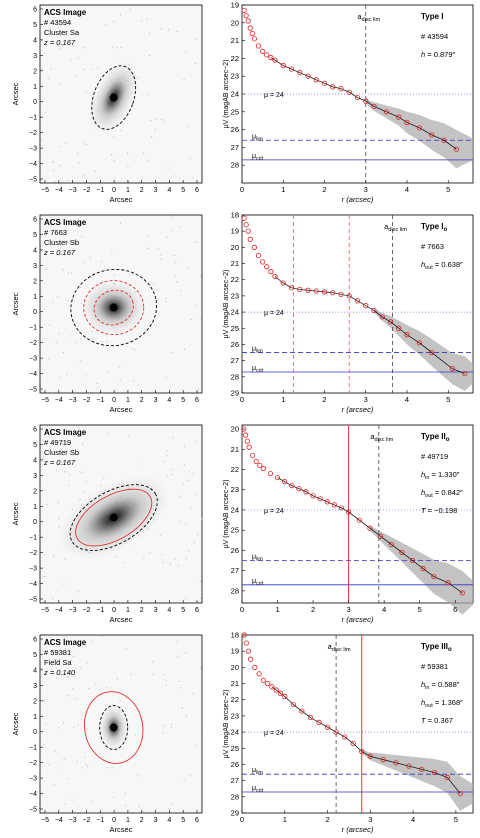 The width and height of the screenshot is (480, 838). I want to click on mu24-label: μ = 24, so click(274, 511).